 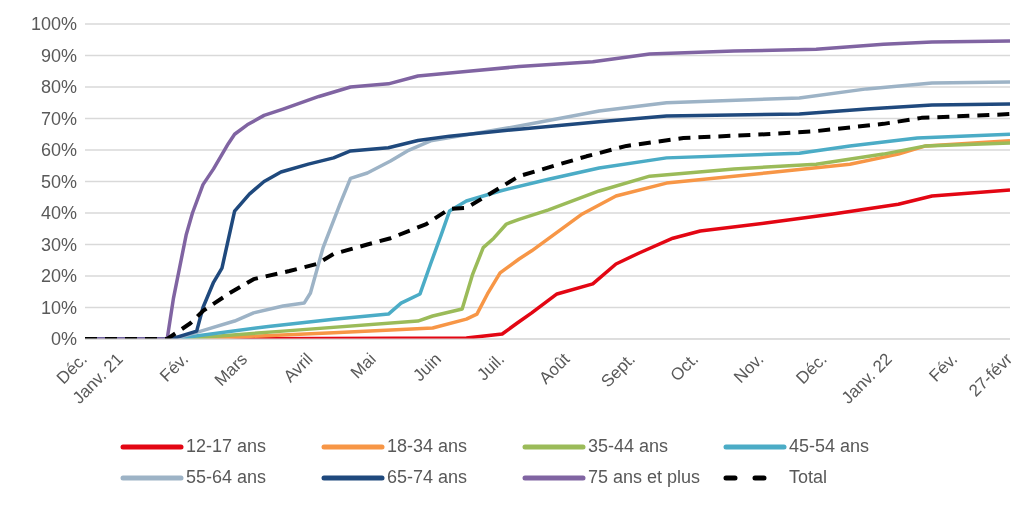 I want to click on legend-label: 35-44 ans, so click(x=628, y=446).